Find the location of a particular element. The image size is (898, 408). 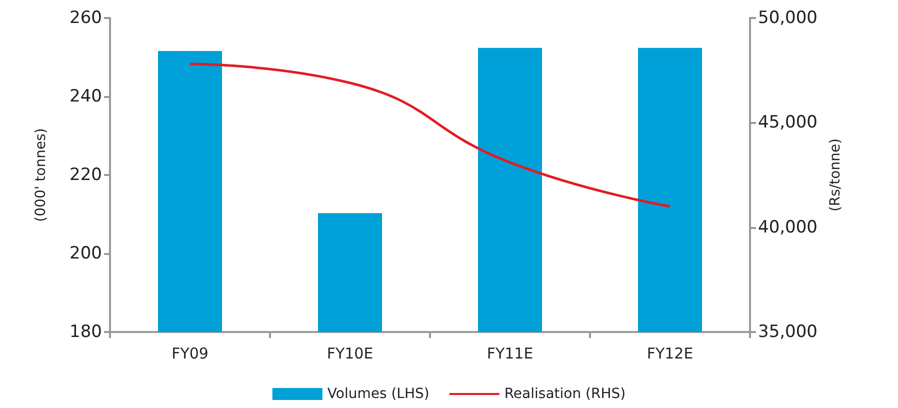

y2-tick-label: 50,000 is located at coordinates (788, 18).